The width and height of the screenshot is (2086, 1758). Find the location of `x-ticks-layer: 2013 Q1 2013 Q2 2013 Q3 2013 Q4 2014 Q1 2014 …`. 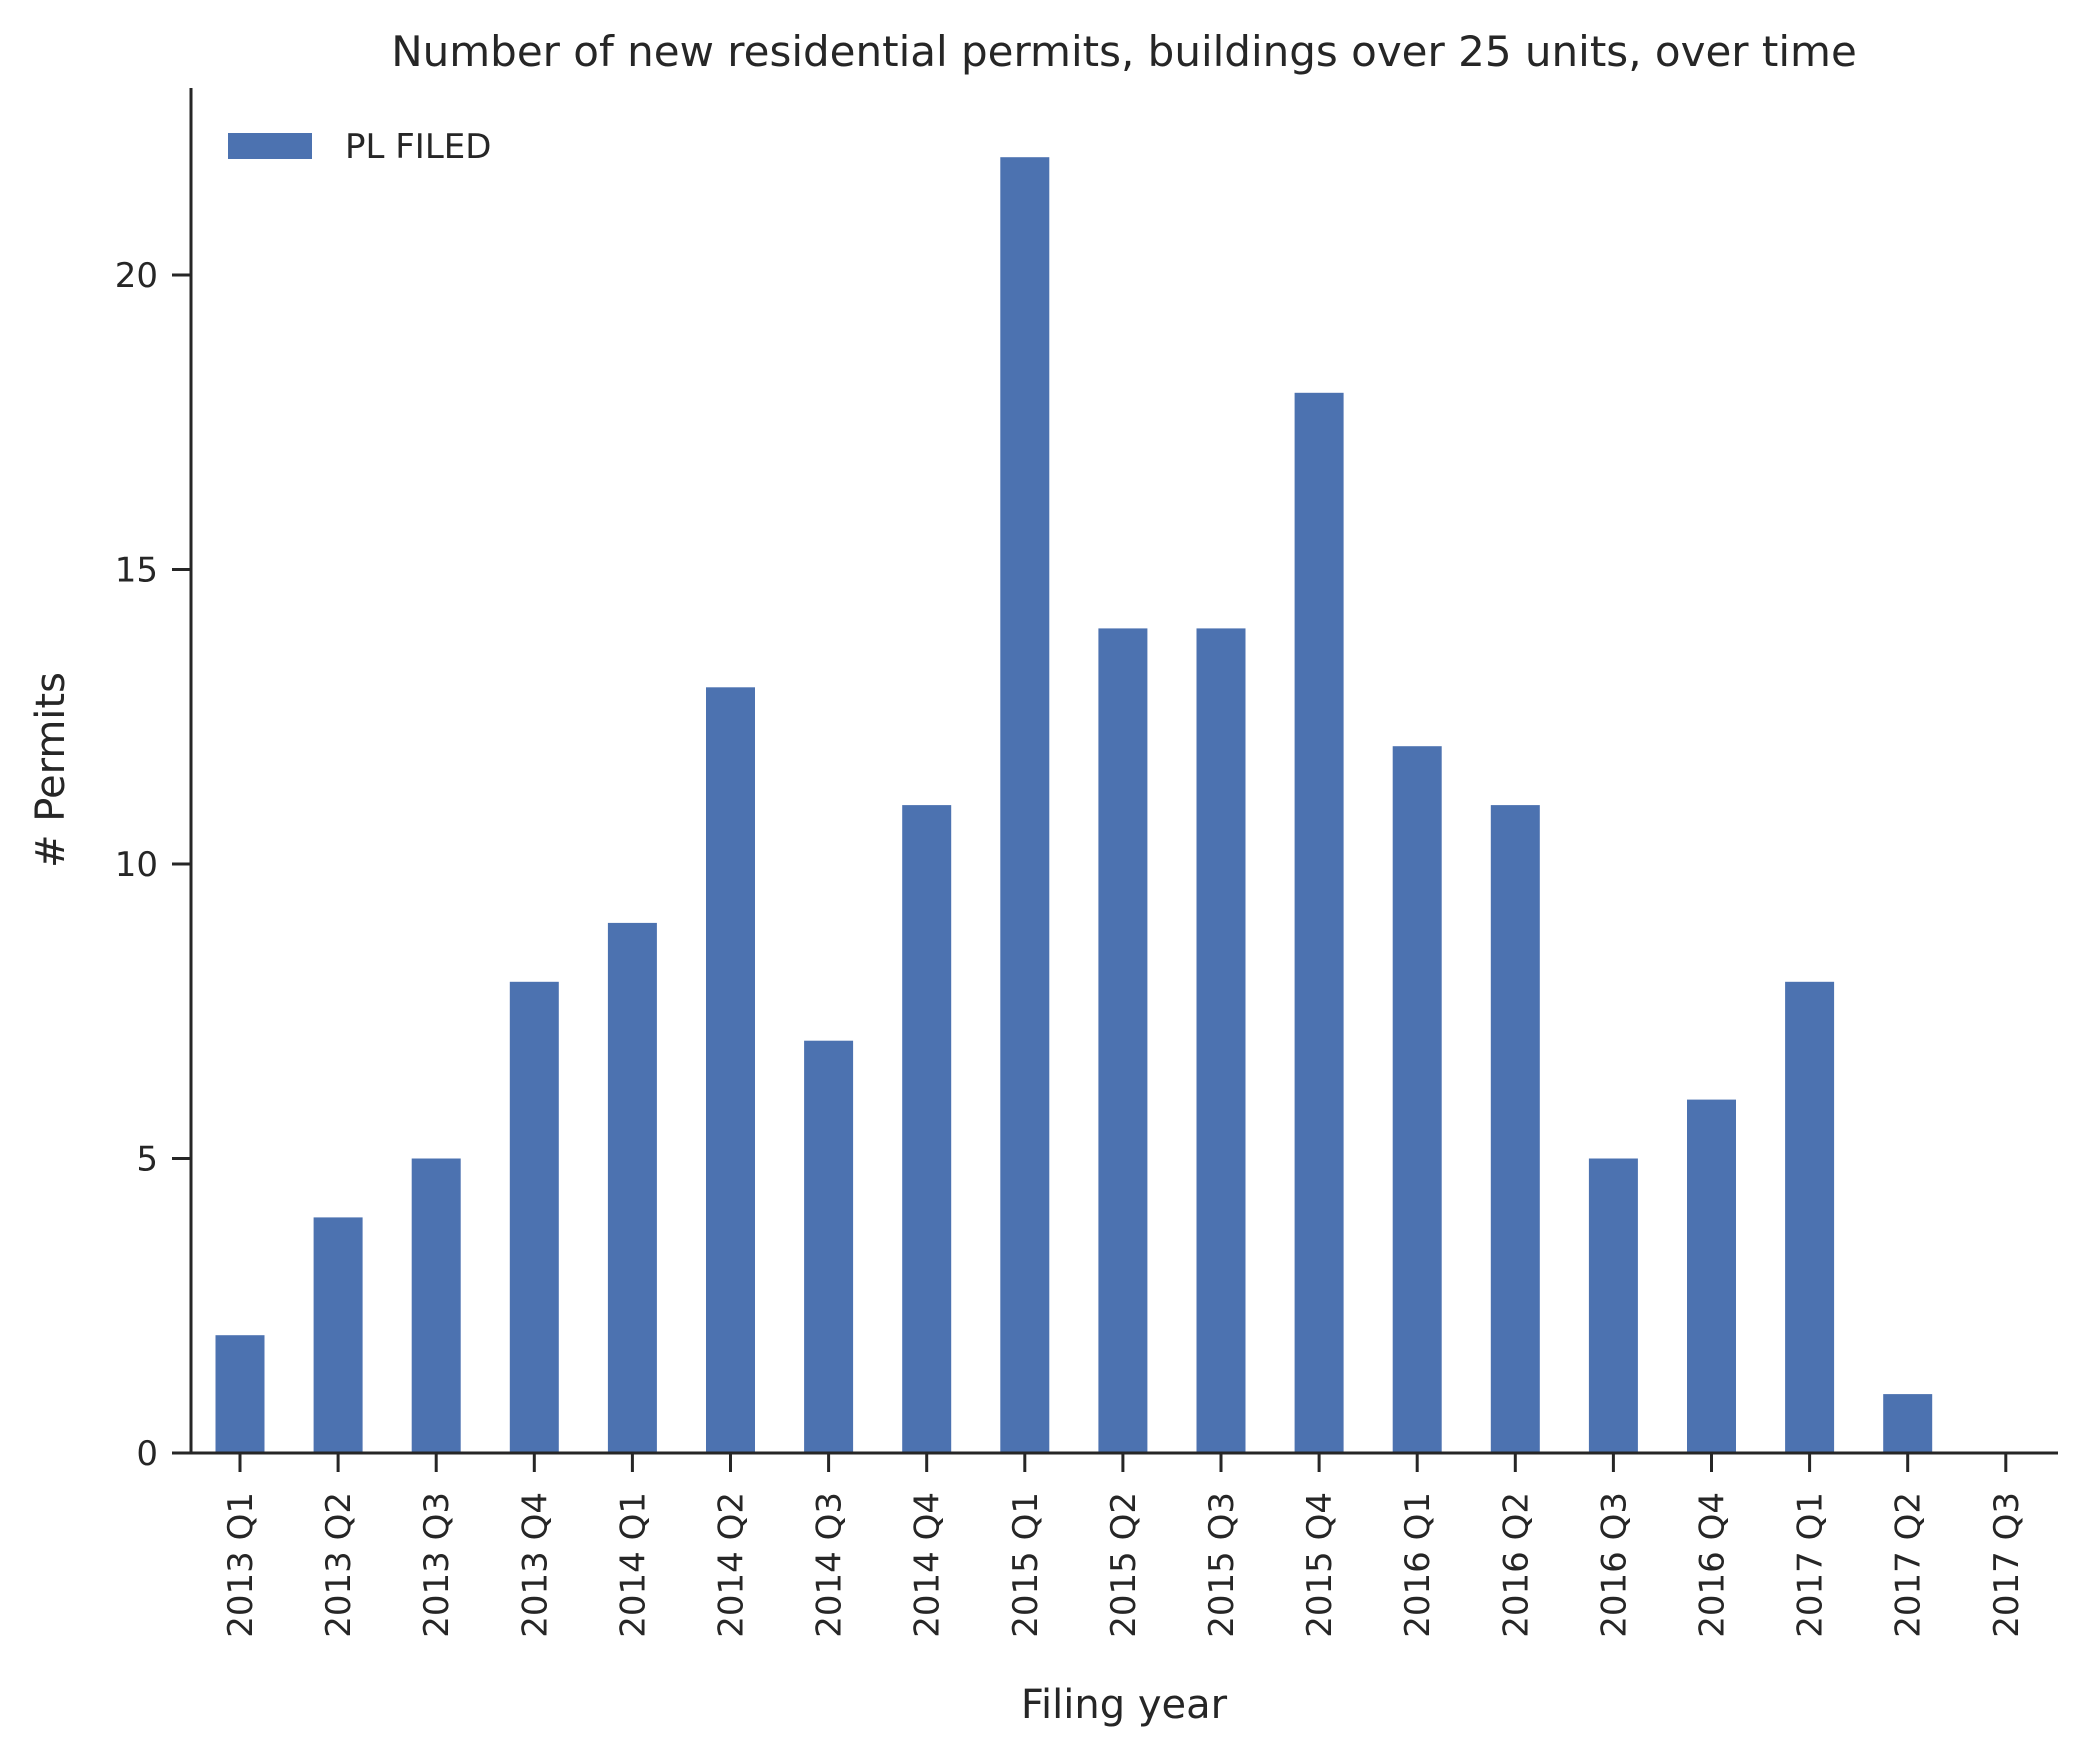

x-ticks-layer: 2013 Q1 2013 Q2 2013 Q3 2013 Q4 2014 Q1 2014 … is located at coordinates (1124, 1545).